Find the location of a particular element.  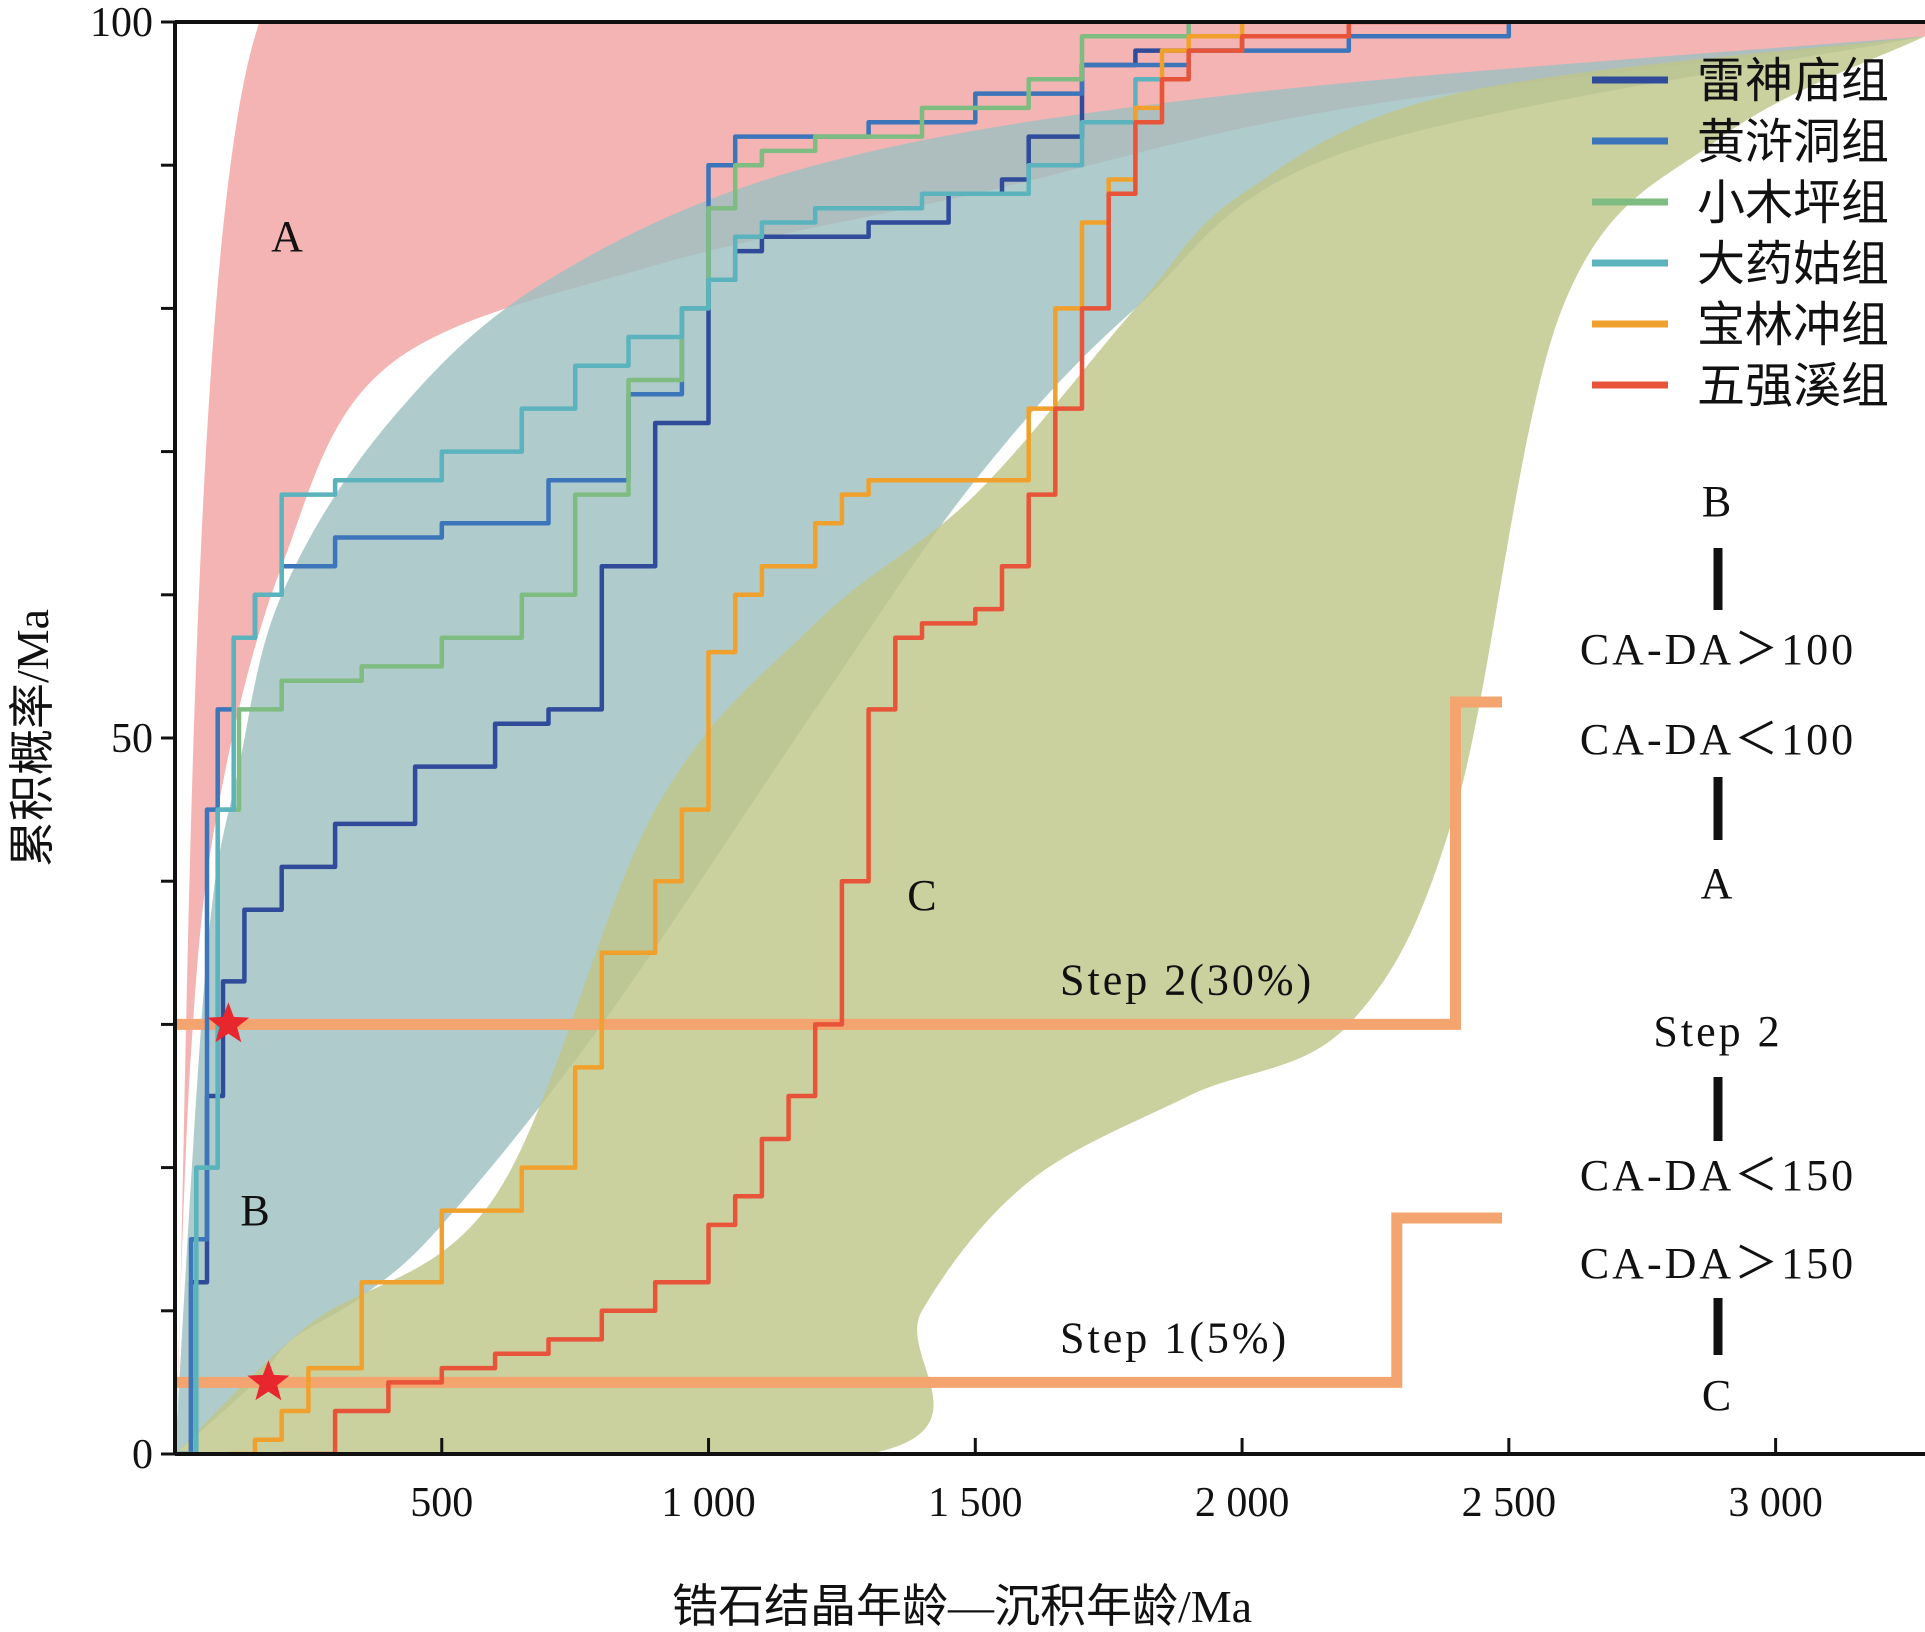

x-tick-label: 2 000 is located at coordinates (1242, 1503).